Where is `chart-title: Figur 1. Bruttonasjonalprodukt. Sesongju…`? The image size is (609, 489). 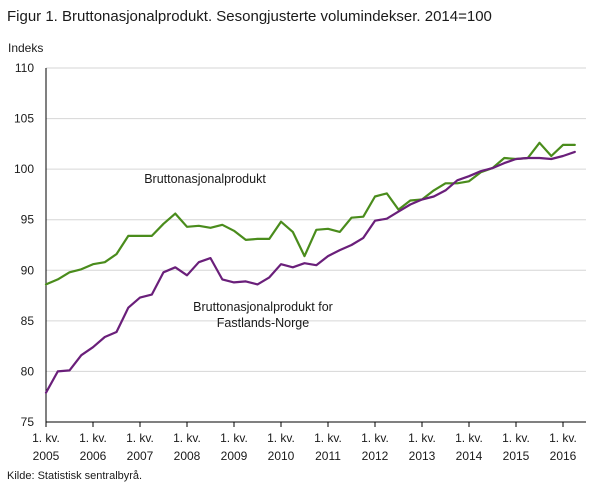
chart-title: Figur 1. Bruttonasjonalprodukt. Sesongju… is located at coordinates (249, 16).